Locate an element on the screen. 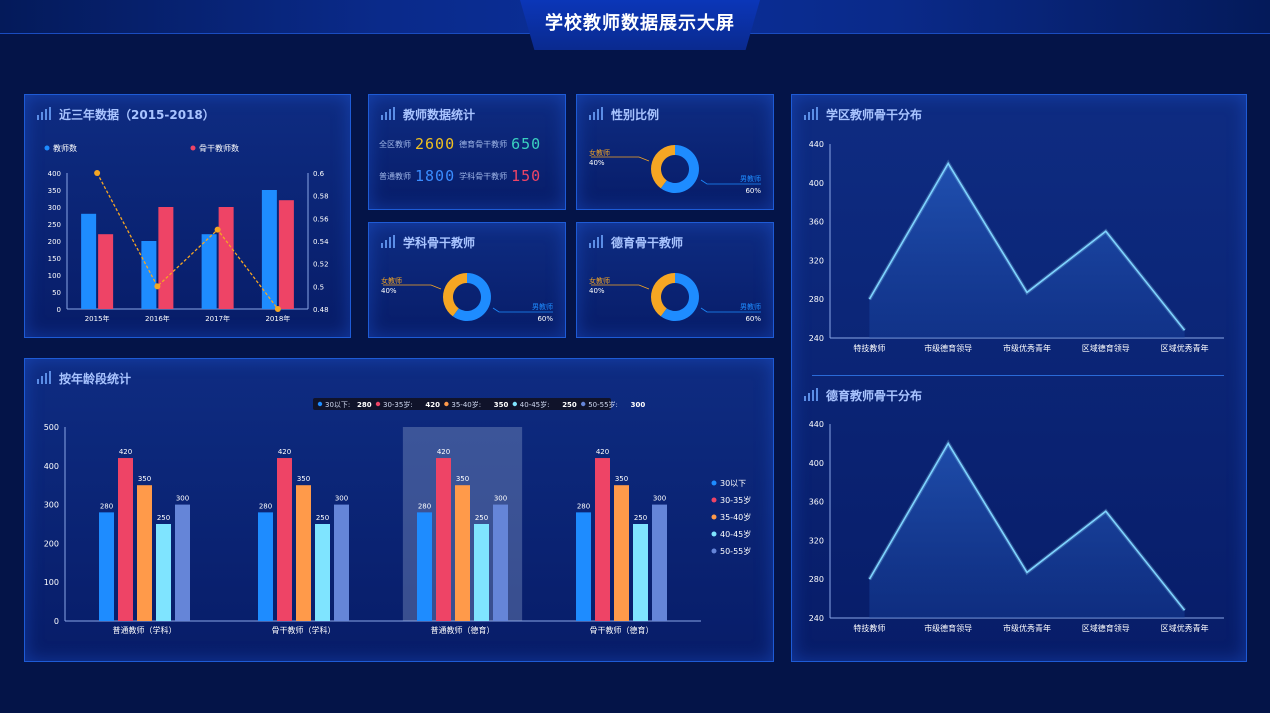 The image size is (1270, 713). y-tick-label: 360 is located at coordinates (816, 502).